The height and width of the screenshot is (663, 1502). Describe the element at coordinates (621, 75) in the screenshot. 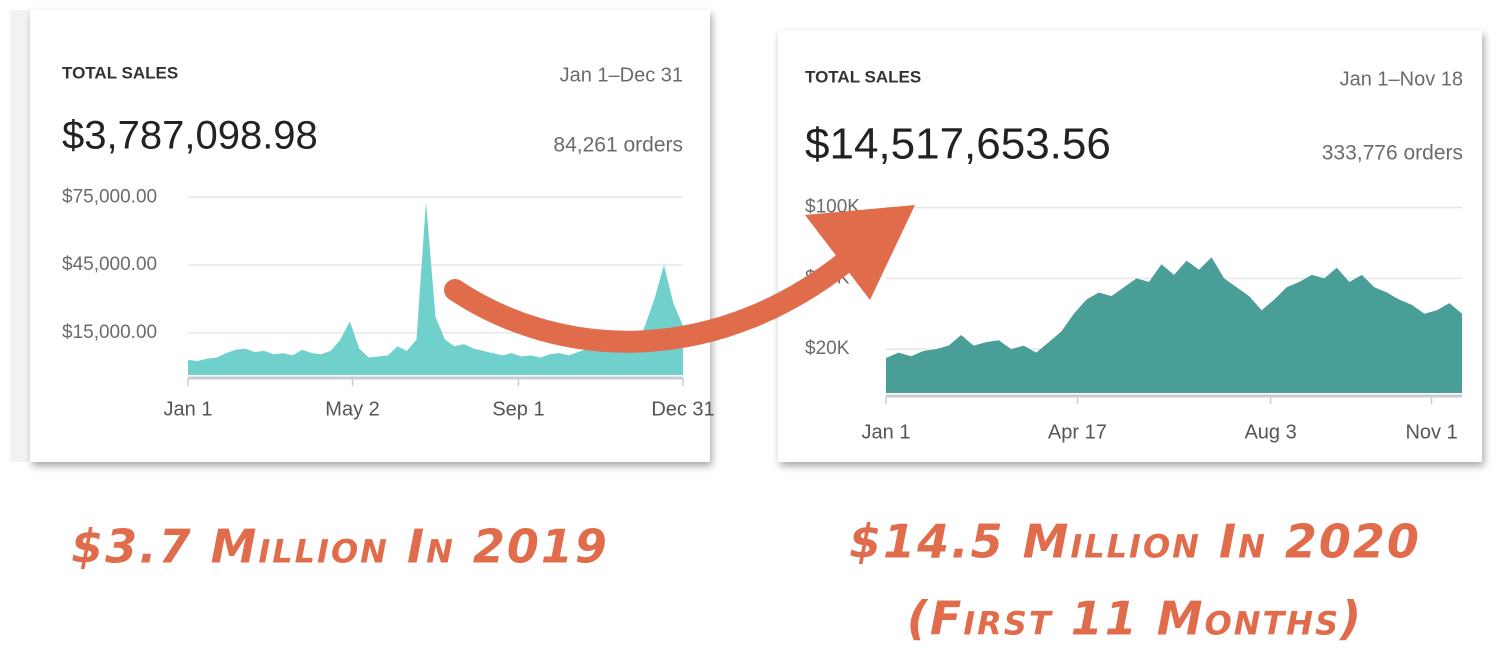

I see `date-range: Jan 1–Dec 31` at that location.